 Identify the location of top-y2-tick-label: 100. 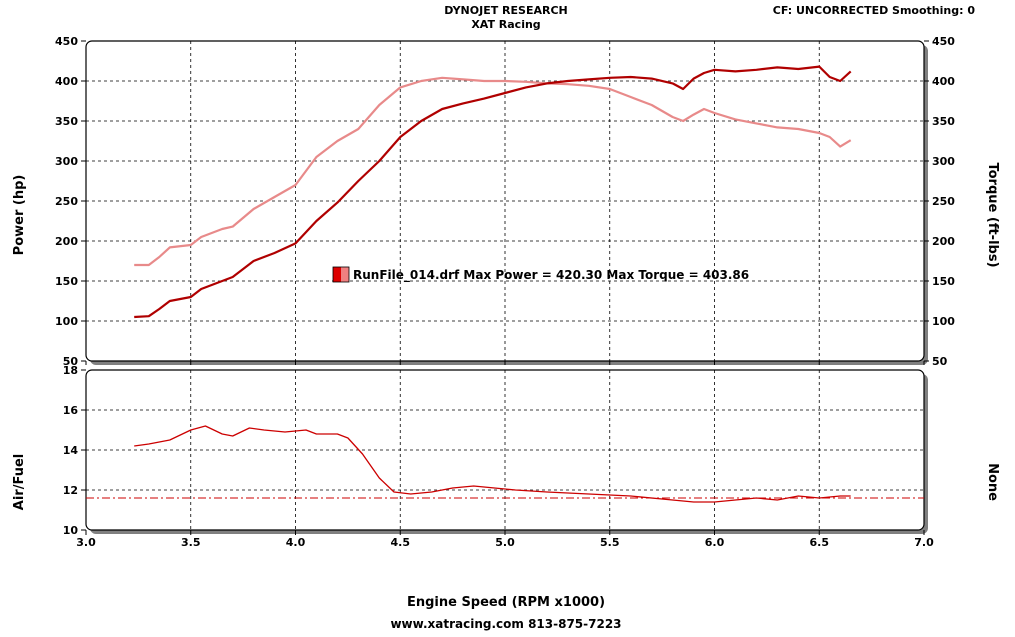
(943, 321).